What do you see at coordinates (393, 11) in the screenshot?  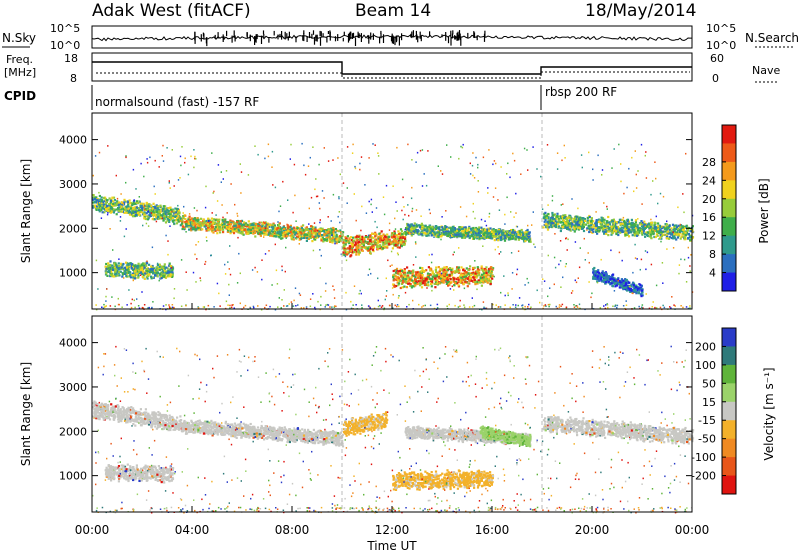 I see `beam-title: Beam 14` at bounding box center [393, 11].